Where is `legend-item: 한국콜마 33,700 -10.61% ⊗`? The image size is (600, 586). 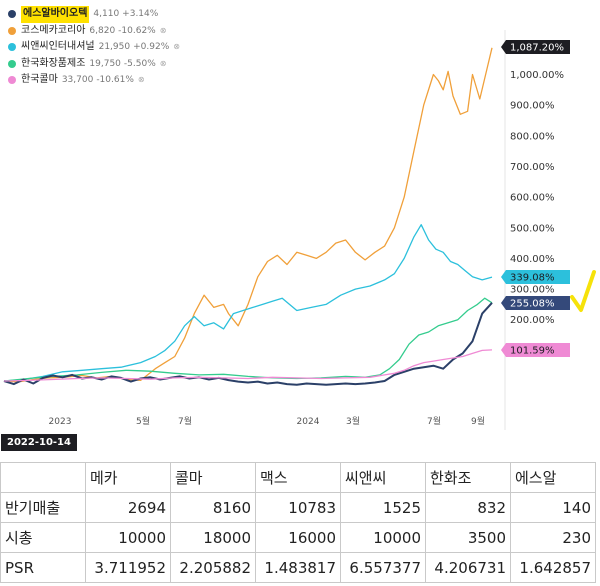 legend-item: 한국콜마 33,700 -10.61% ⊗ is located at coordinates (94, 80).